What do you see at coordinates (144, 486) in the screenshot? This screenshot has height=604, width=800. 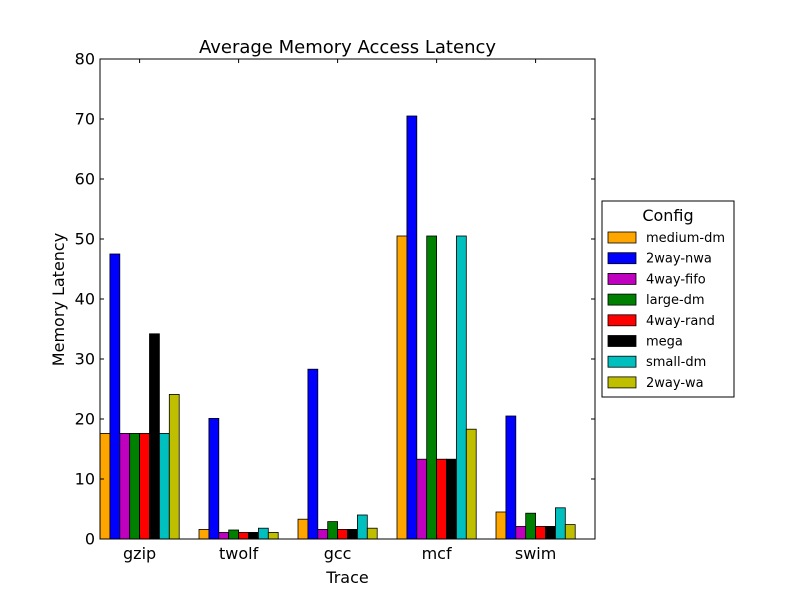 I see `bar-4way-rand-gzip` at bounding box center [144, 486].